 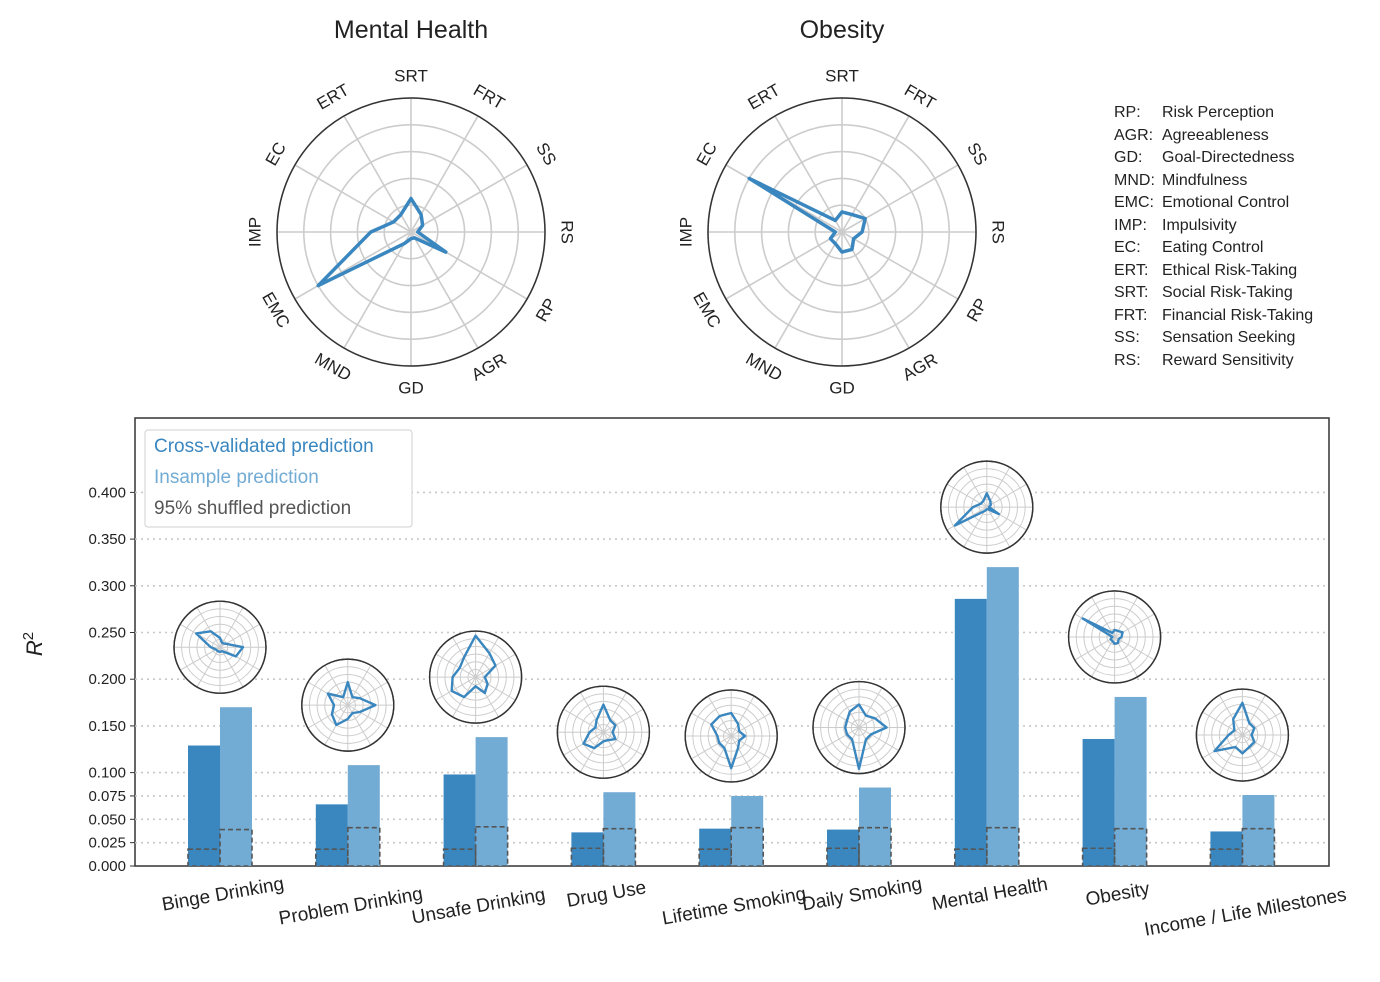 I want to click on y-tick-label: 0.025, so click(x=107, y=843).